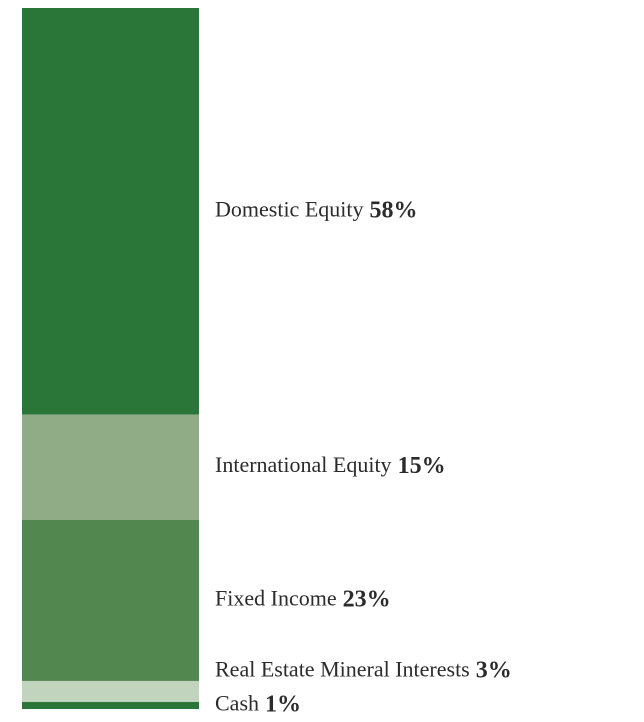  I want to click on segment-name: Fixed Income, so click(276, 597).